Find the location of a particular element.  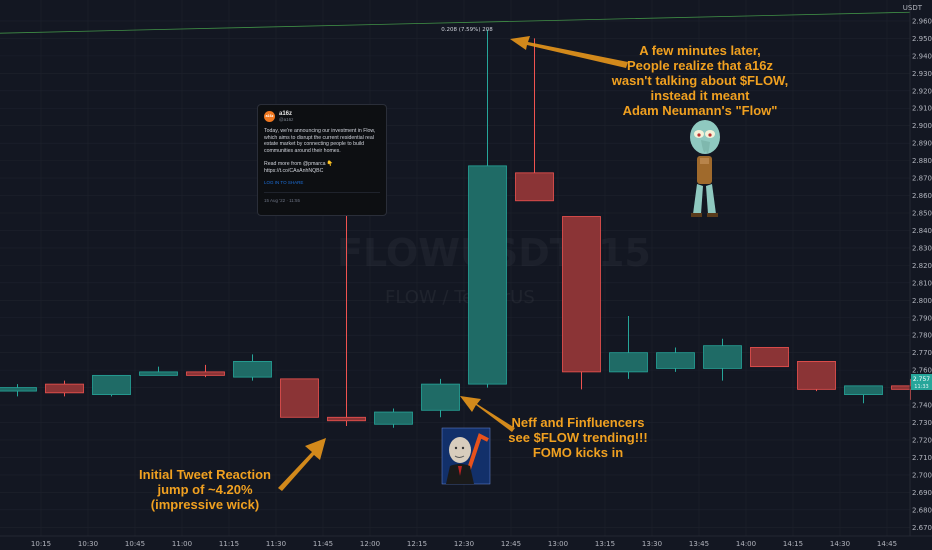

x-tick-label: 14:00 is located at coordinates (746, 544).